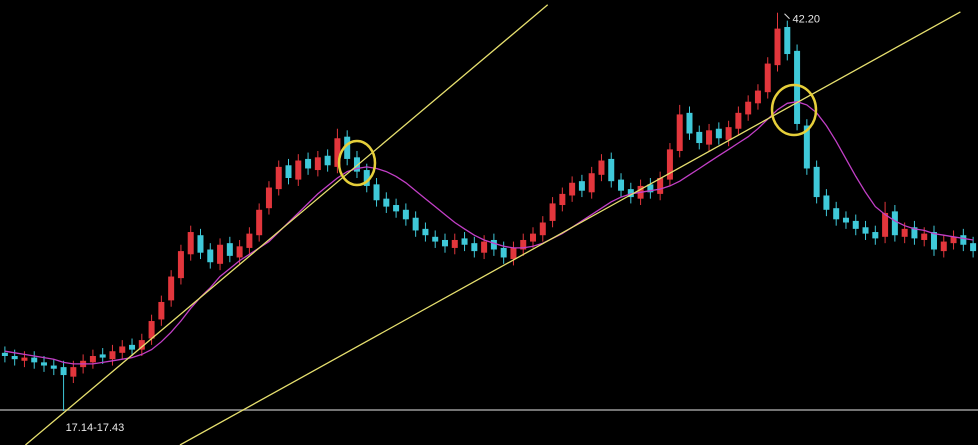  What do you see at coordinates (95, 428) in the screenshot?
I see `annotation-label: 17.14-17.43` at bounding box center [95, 428].